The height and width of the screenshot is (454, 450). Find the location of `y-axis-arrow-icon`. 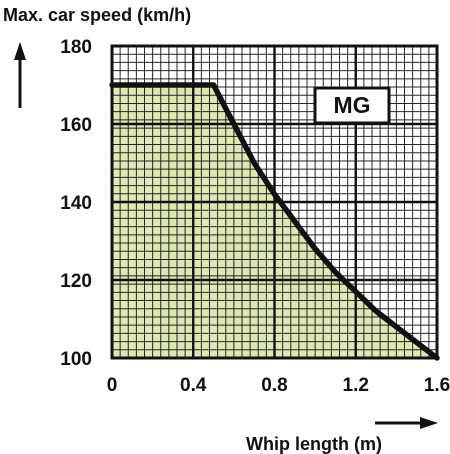

y-axis-arrow-icon is located at coordinates (20, 75).